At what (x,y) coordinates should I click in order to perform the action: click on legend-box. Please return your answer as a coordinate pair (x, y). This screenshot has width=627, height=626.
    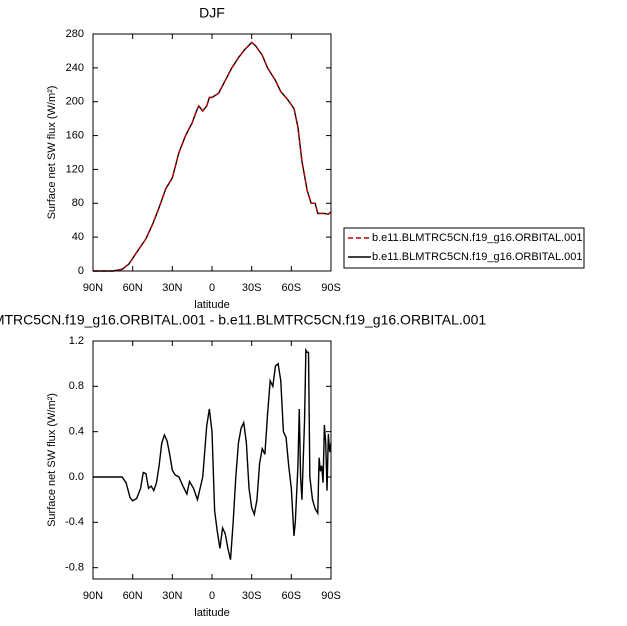
    Looking at the image, I should click on (464, 248).